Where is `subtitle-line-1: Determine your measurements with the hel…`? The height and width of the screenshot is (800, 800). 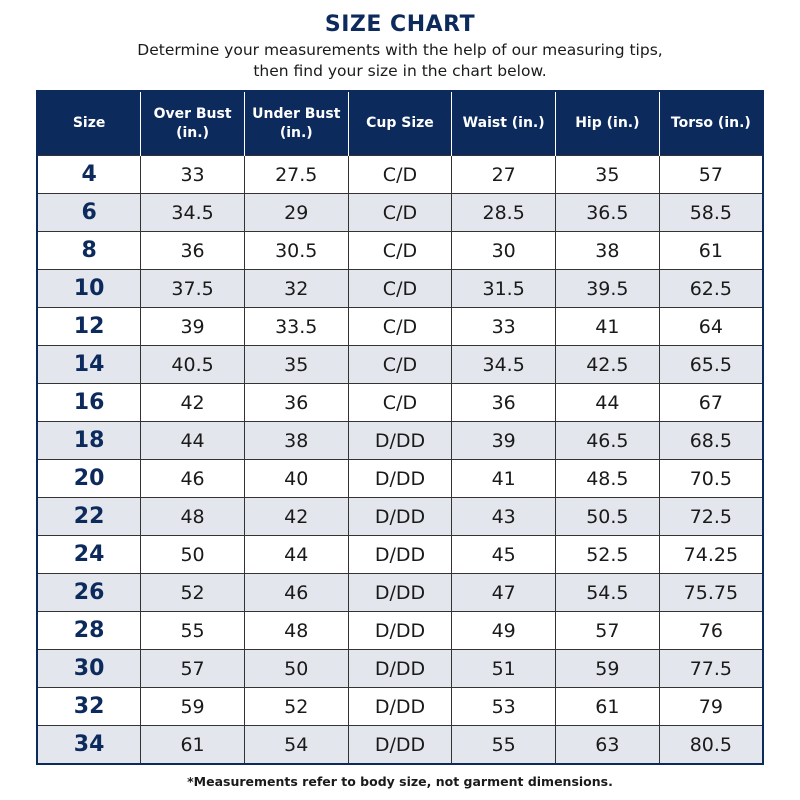 subtitle-line-1: Determine your measurements with the hel… is located at coordinates (400, 50).